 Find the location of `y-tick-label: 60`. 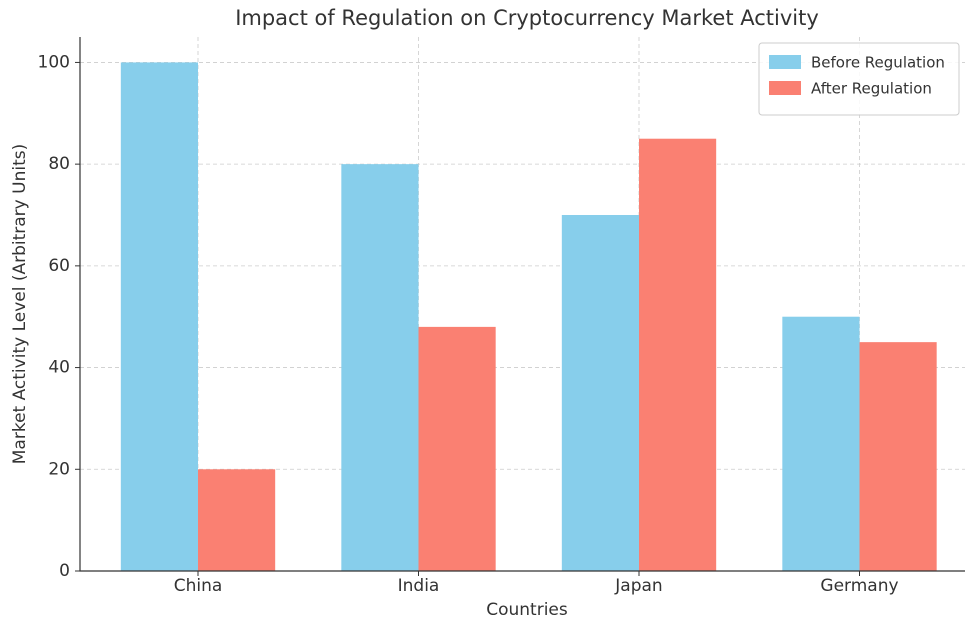

y-tick-label: 60 is located at coordinates (59, 266).